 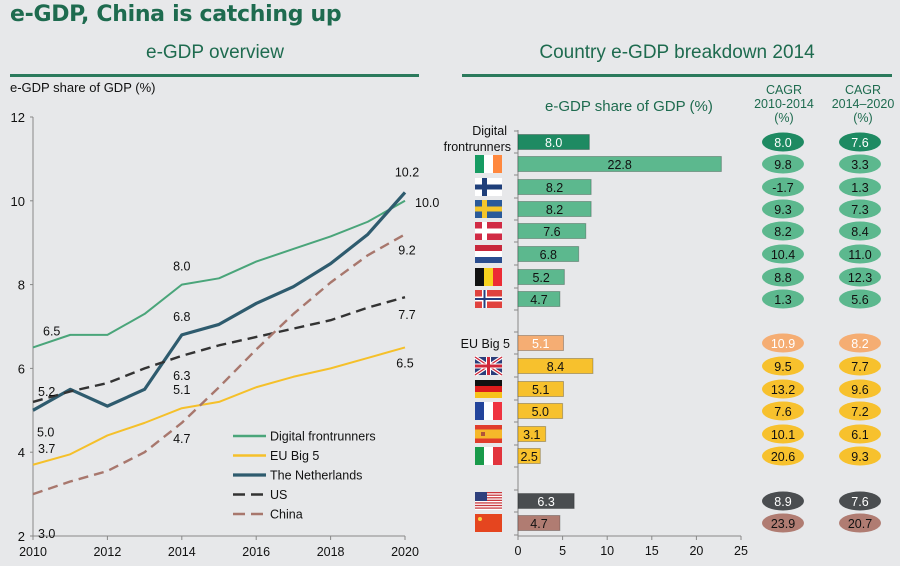 What do you see at coordinates (488, 209) in the screenshot?
I see `sweden-flag-icon` at bounding box center [488, 209].